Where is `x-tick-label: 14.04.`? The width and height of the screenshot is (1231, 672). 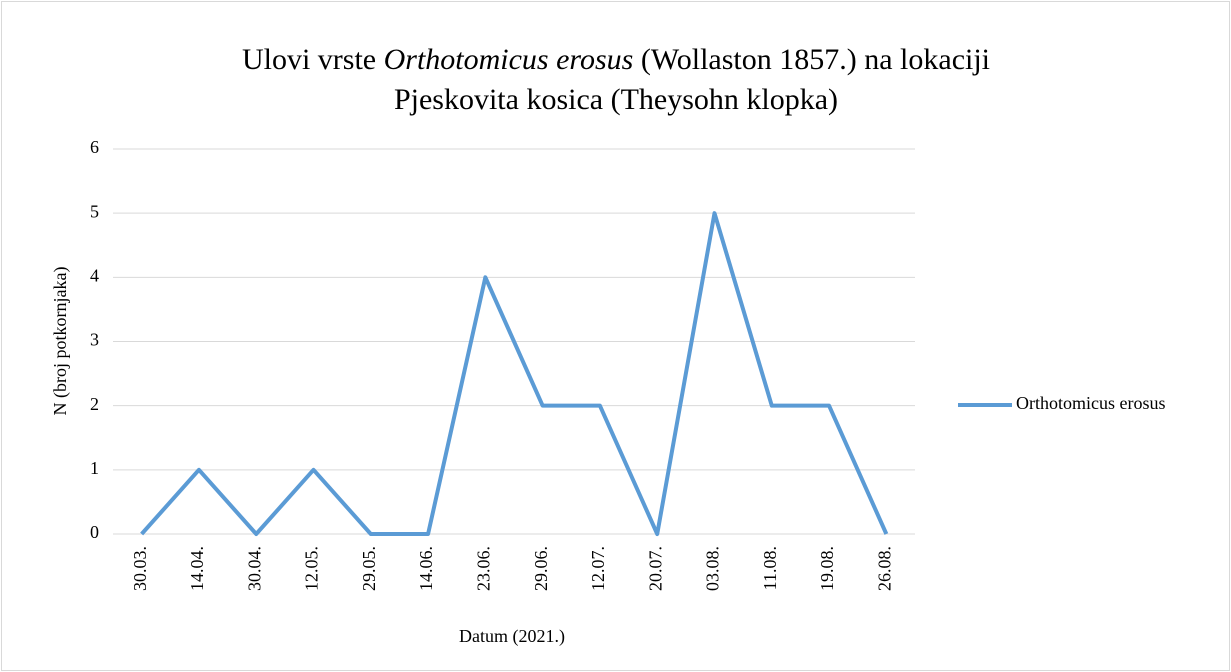 x-tick-label: 14.04. is located at coordinates (197, 568).